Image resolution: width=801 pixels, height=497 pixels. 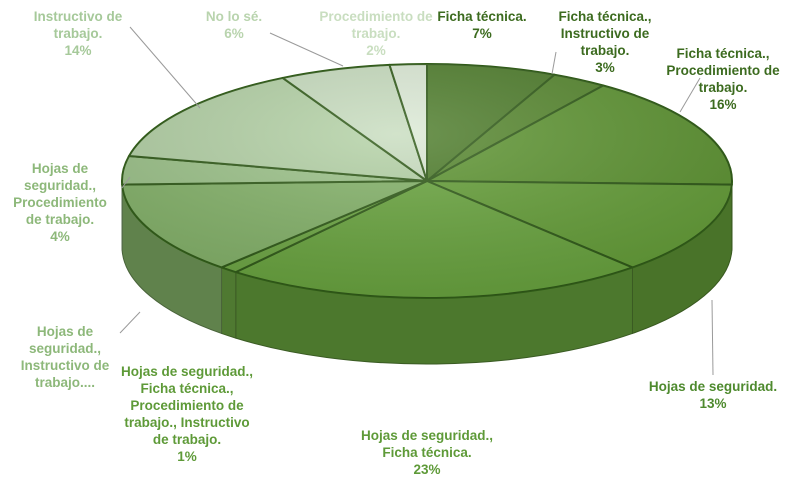 I want to click on data-label-4: Hojas de seguridad., Ficha técnica. 23%, so click(x=427, y=452).